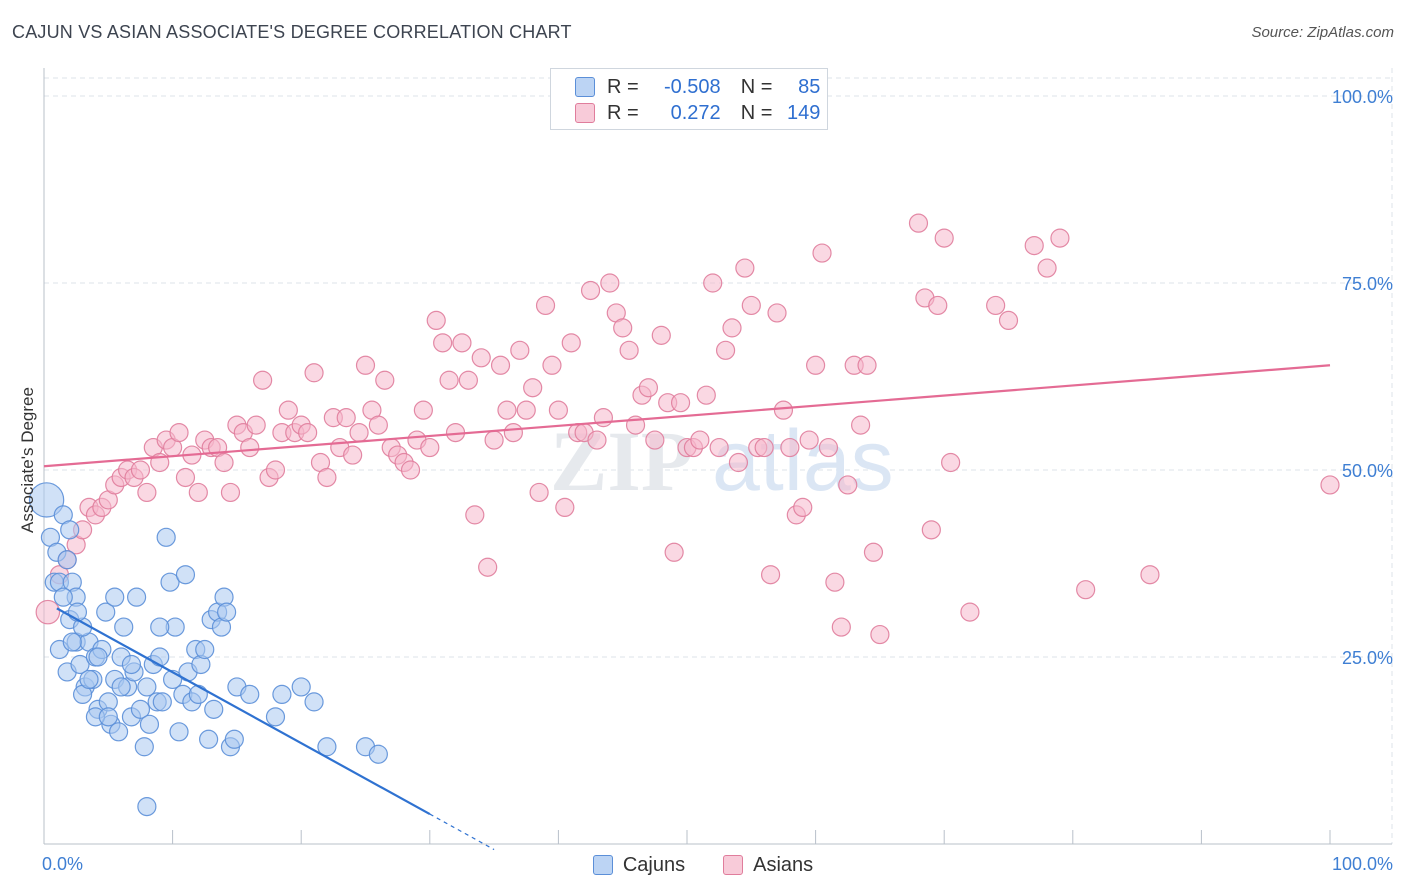 The width and height of the screenshot is (1406, 892). What do you see at coordinates (1367, 471) in the screenshot?
I see `y-tick-label: 50.0%` at bounding box center [1367, 471].